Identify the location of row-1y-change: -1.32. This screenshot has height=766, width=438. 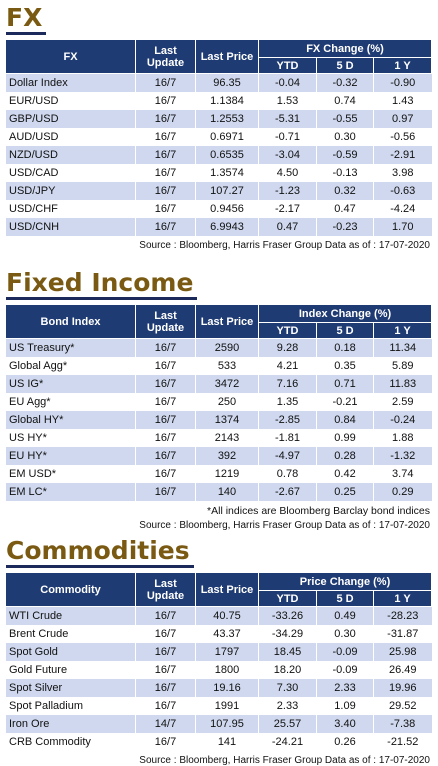
(402, 456).